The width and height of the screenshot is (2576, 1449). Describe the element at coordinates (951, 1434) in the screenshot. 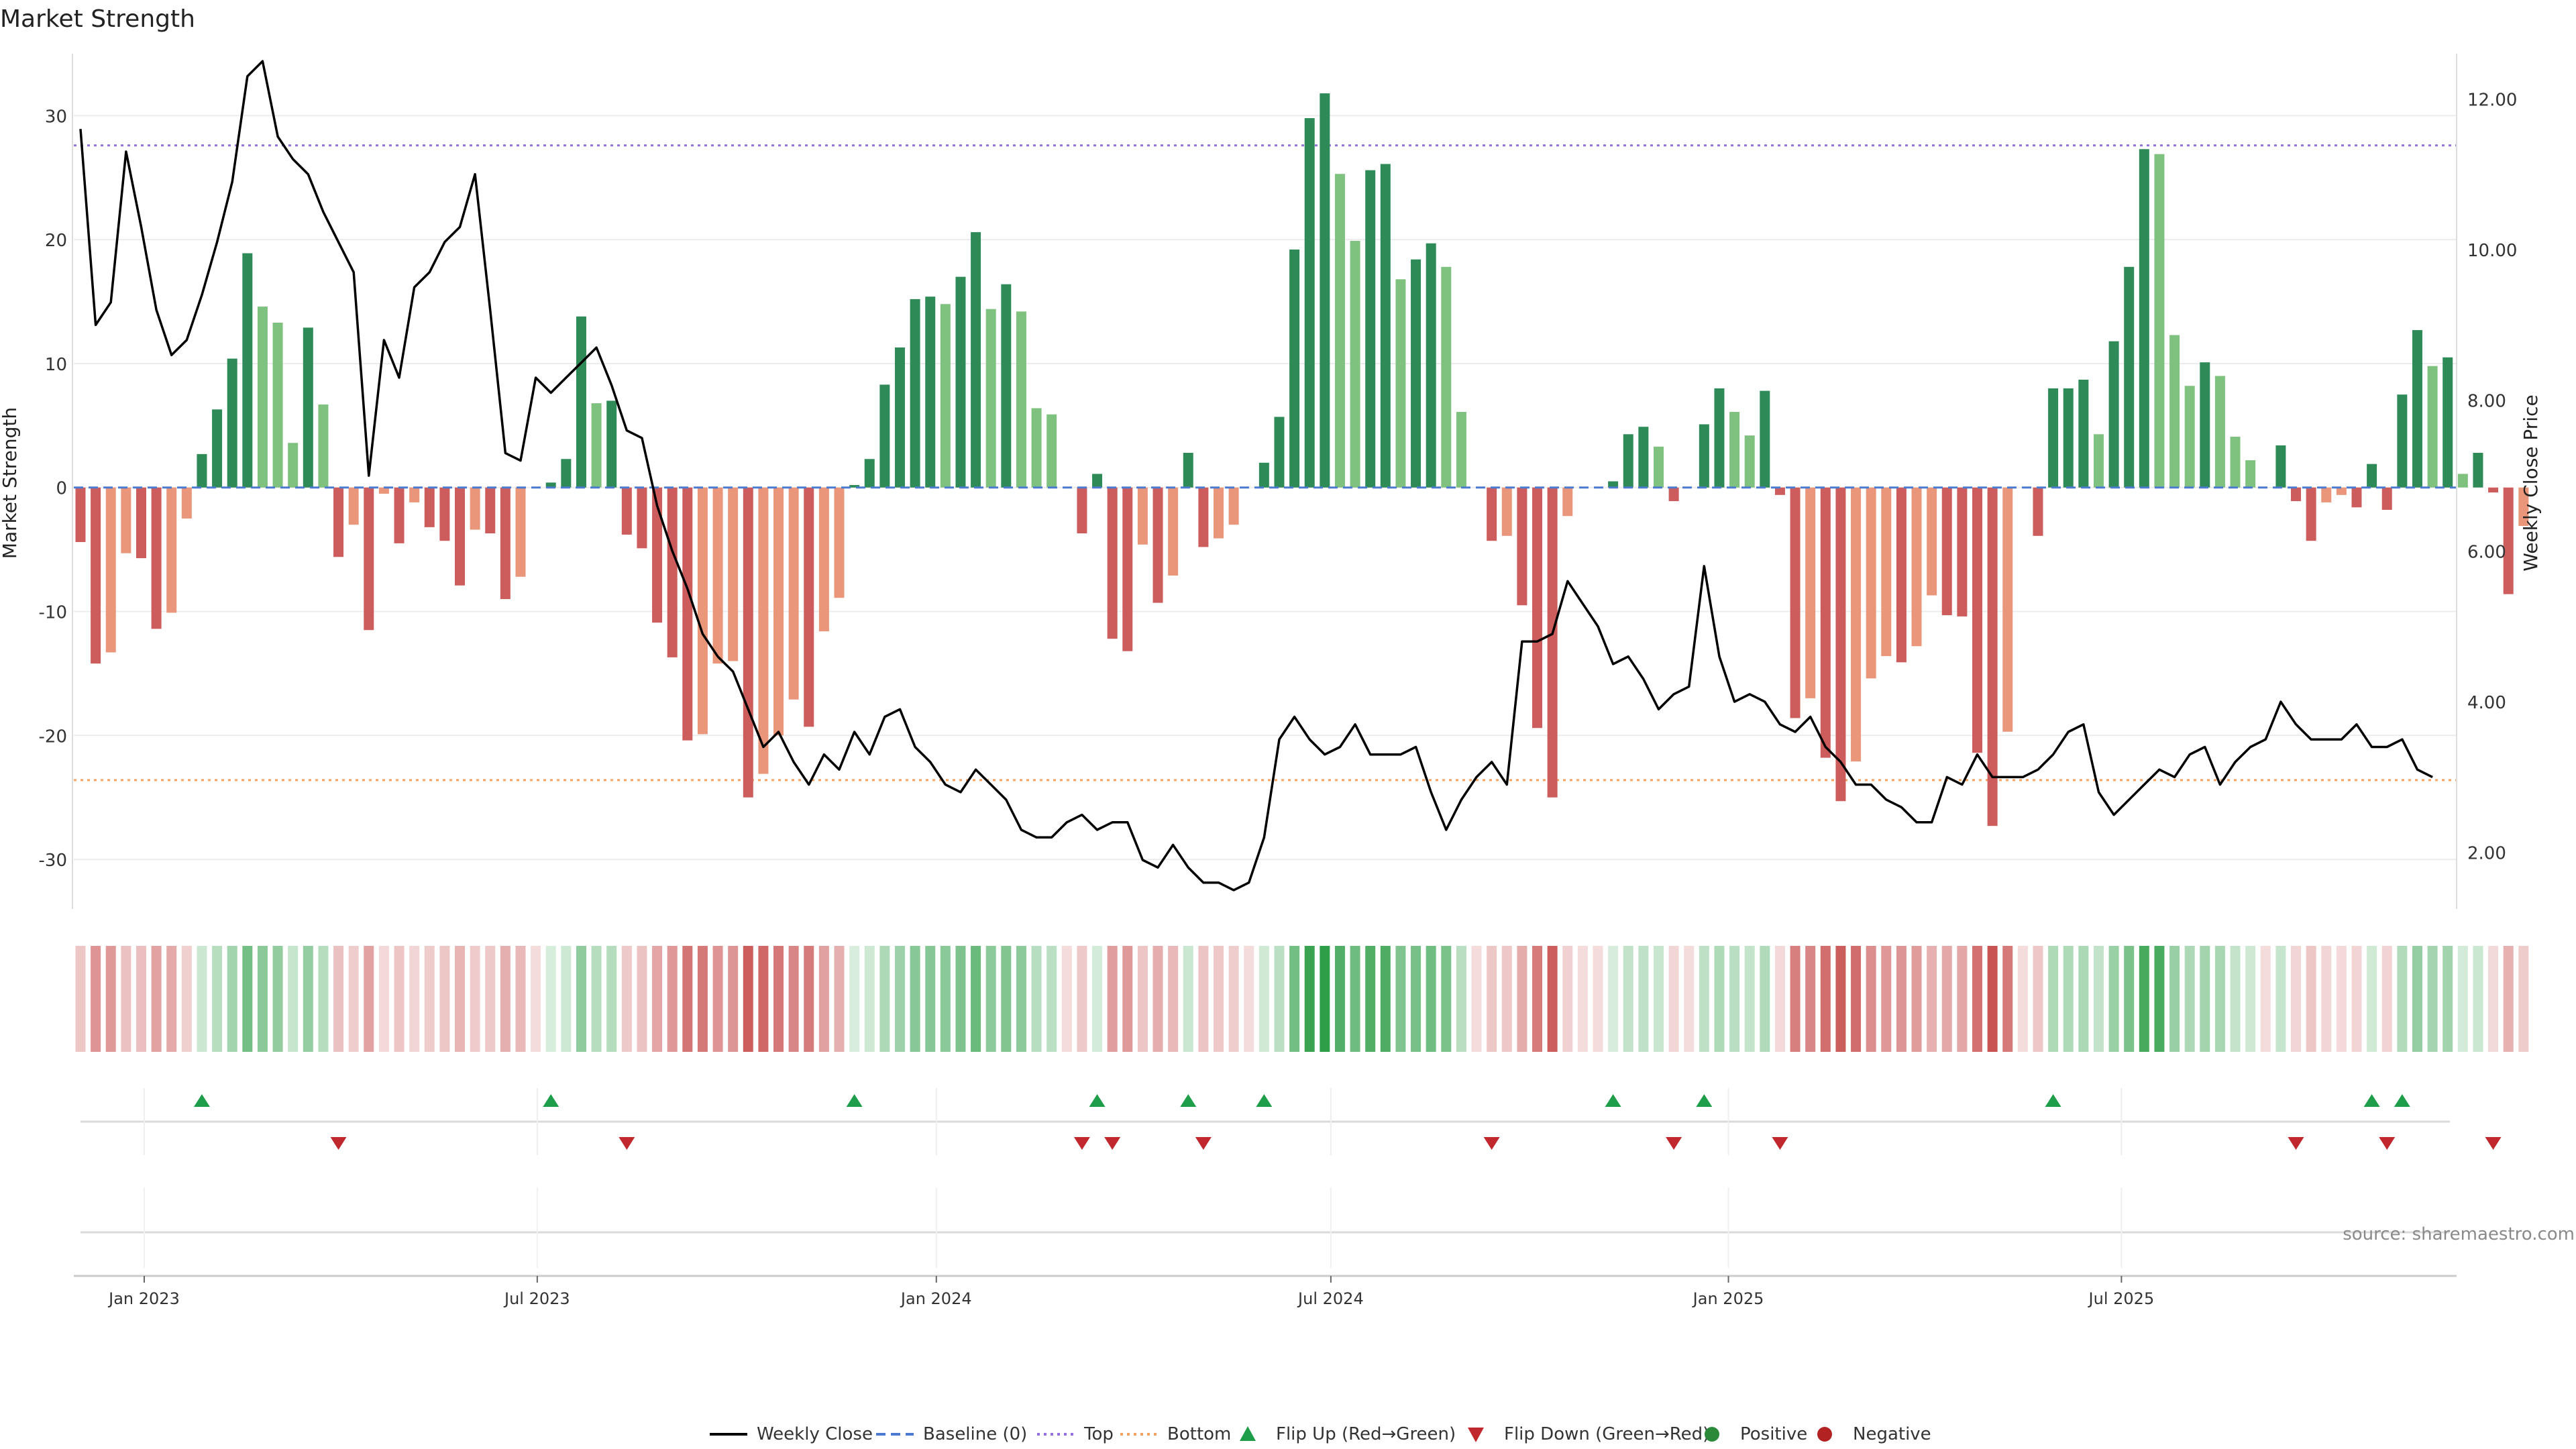

I see `legend-item-1: Baseline (0)` at that location.